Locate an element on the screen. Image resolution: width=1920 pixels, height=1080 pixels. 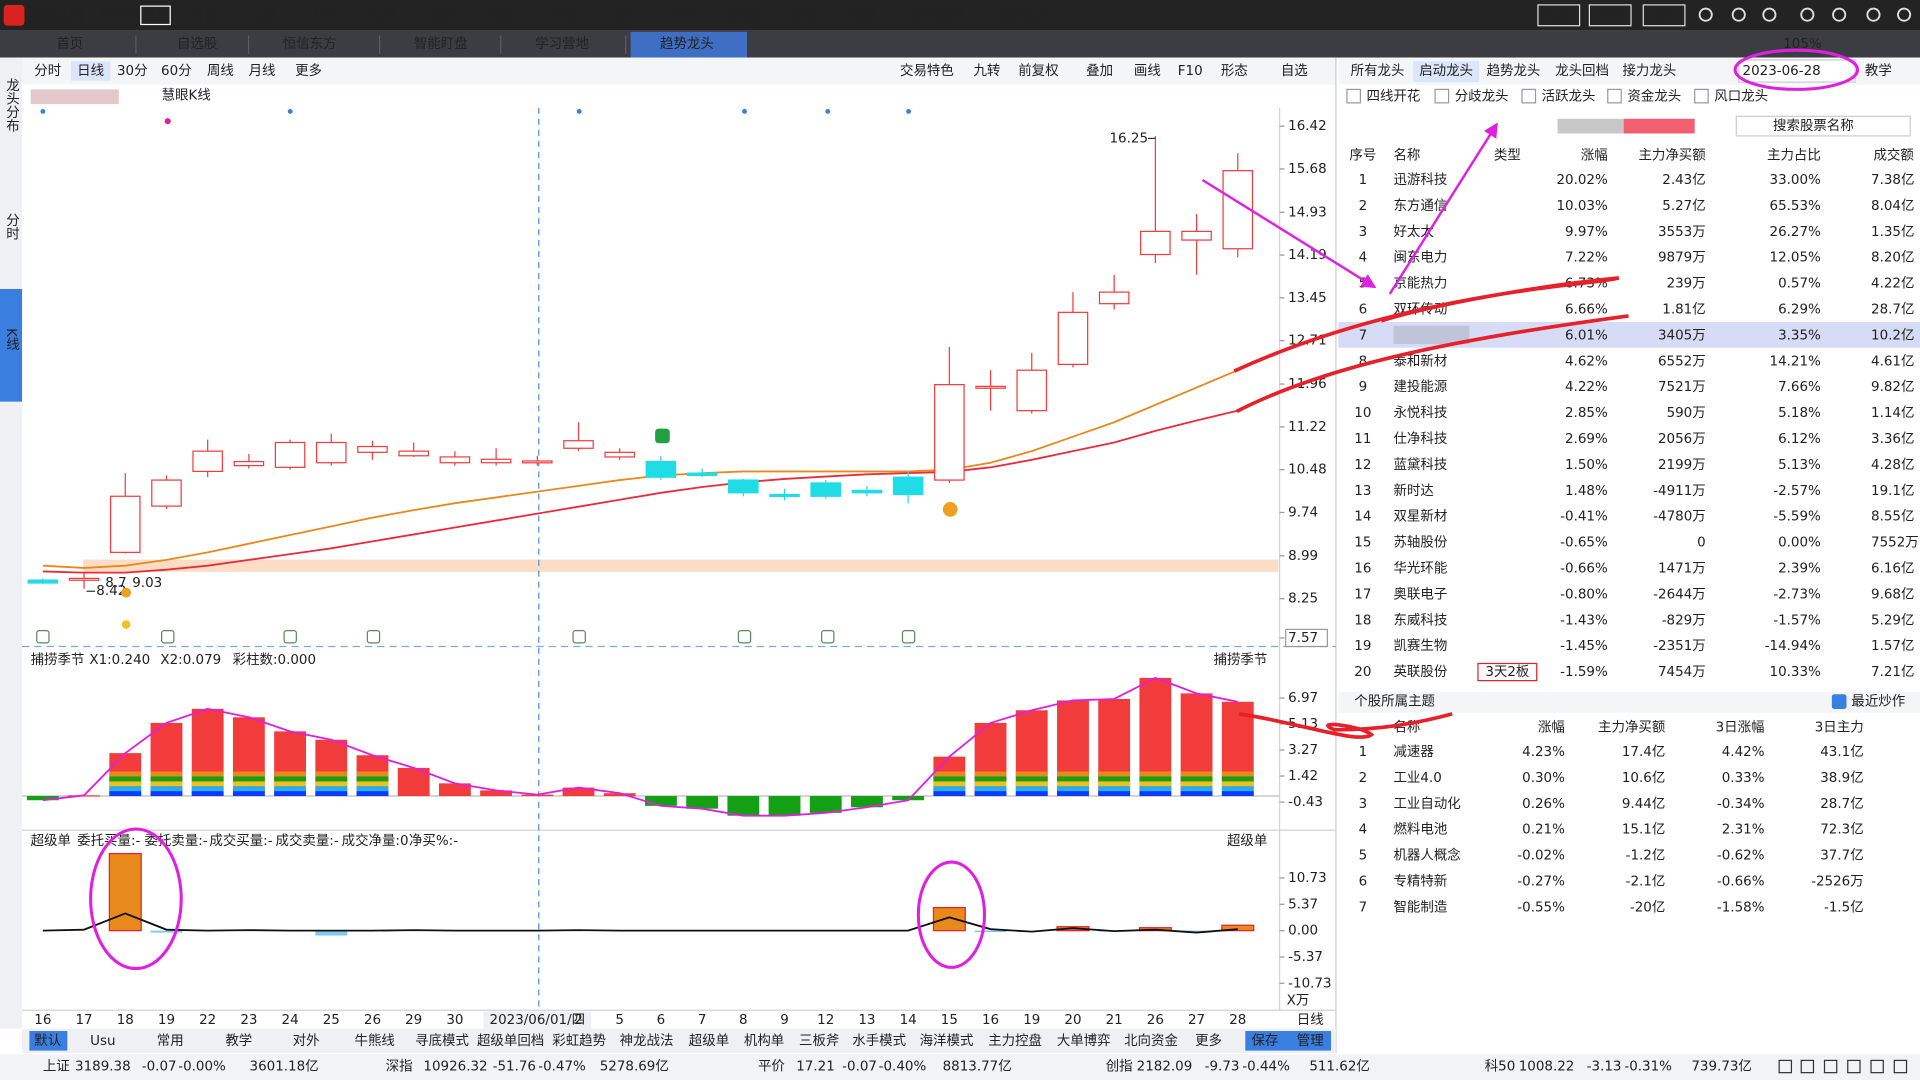
stock-name: 凯赛生物 is located at coordinates (1420, 646).